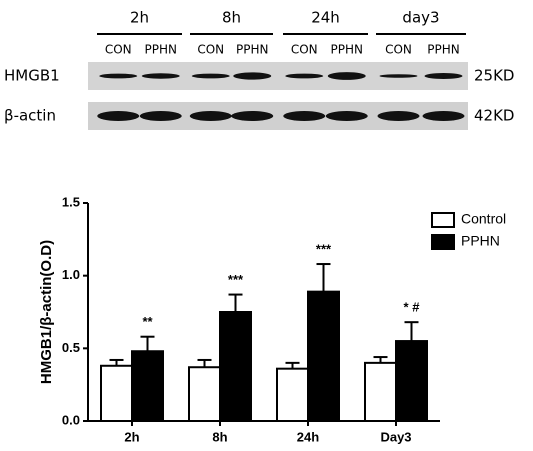  Describe the element at coordinates (71, 347) in the screenshot. I see `y-tick-label: 0.5` at that location.